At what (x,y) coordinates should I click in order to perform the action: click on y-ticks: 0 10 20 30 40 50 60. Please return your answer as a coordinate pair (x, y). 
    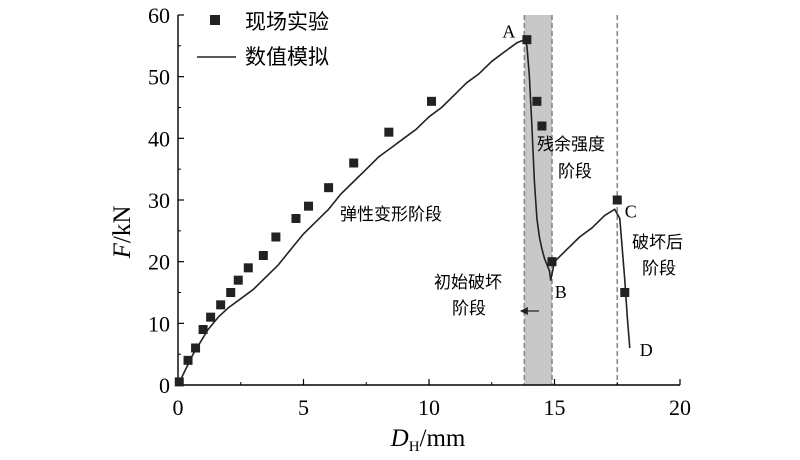
    Looking at the image, I should click on (166, 200).